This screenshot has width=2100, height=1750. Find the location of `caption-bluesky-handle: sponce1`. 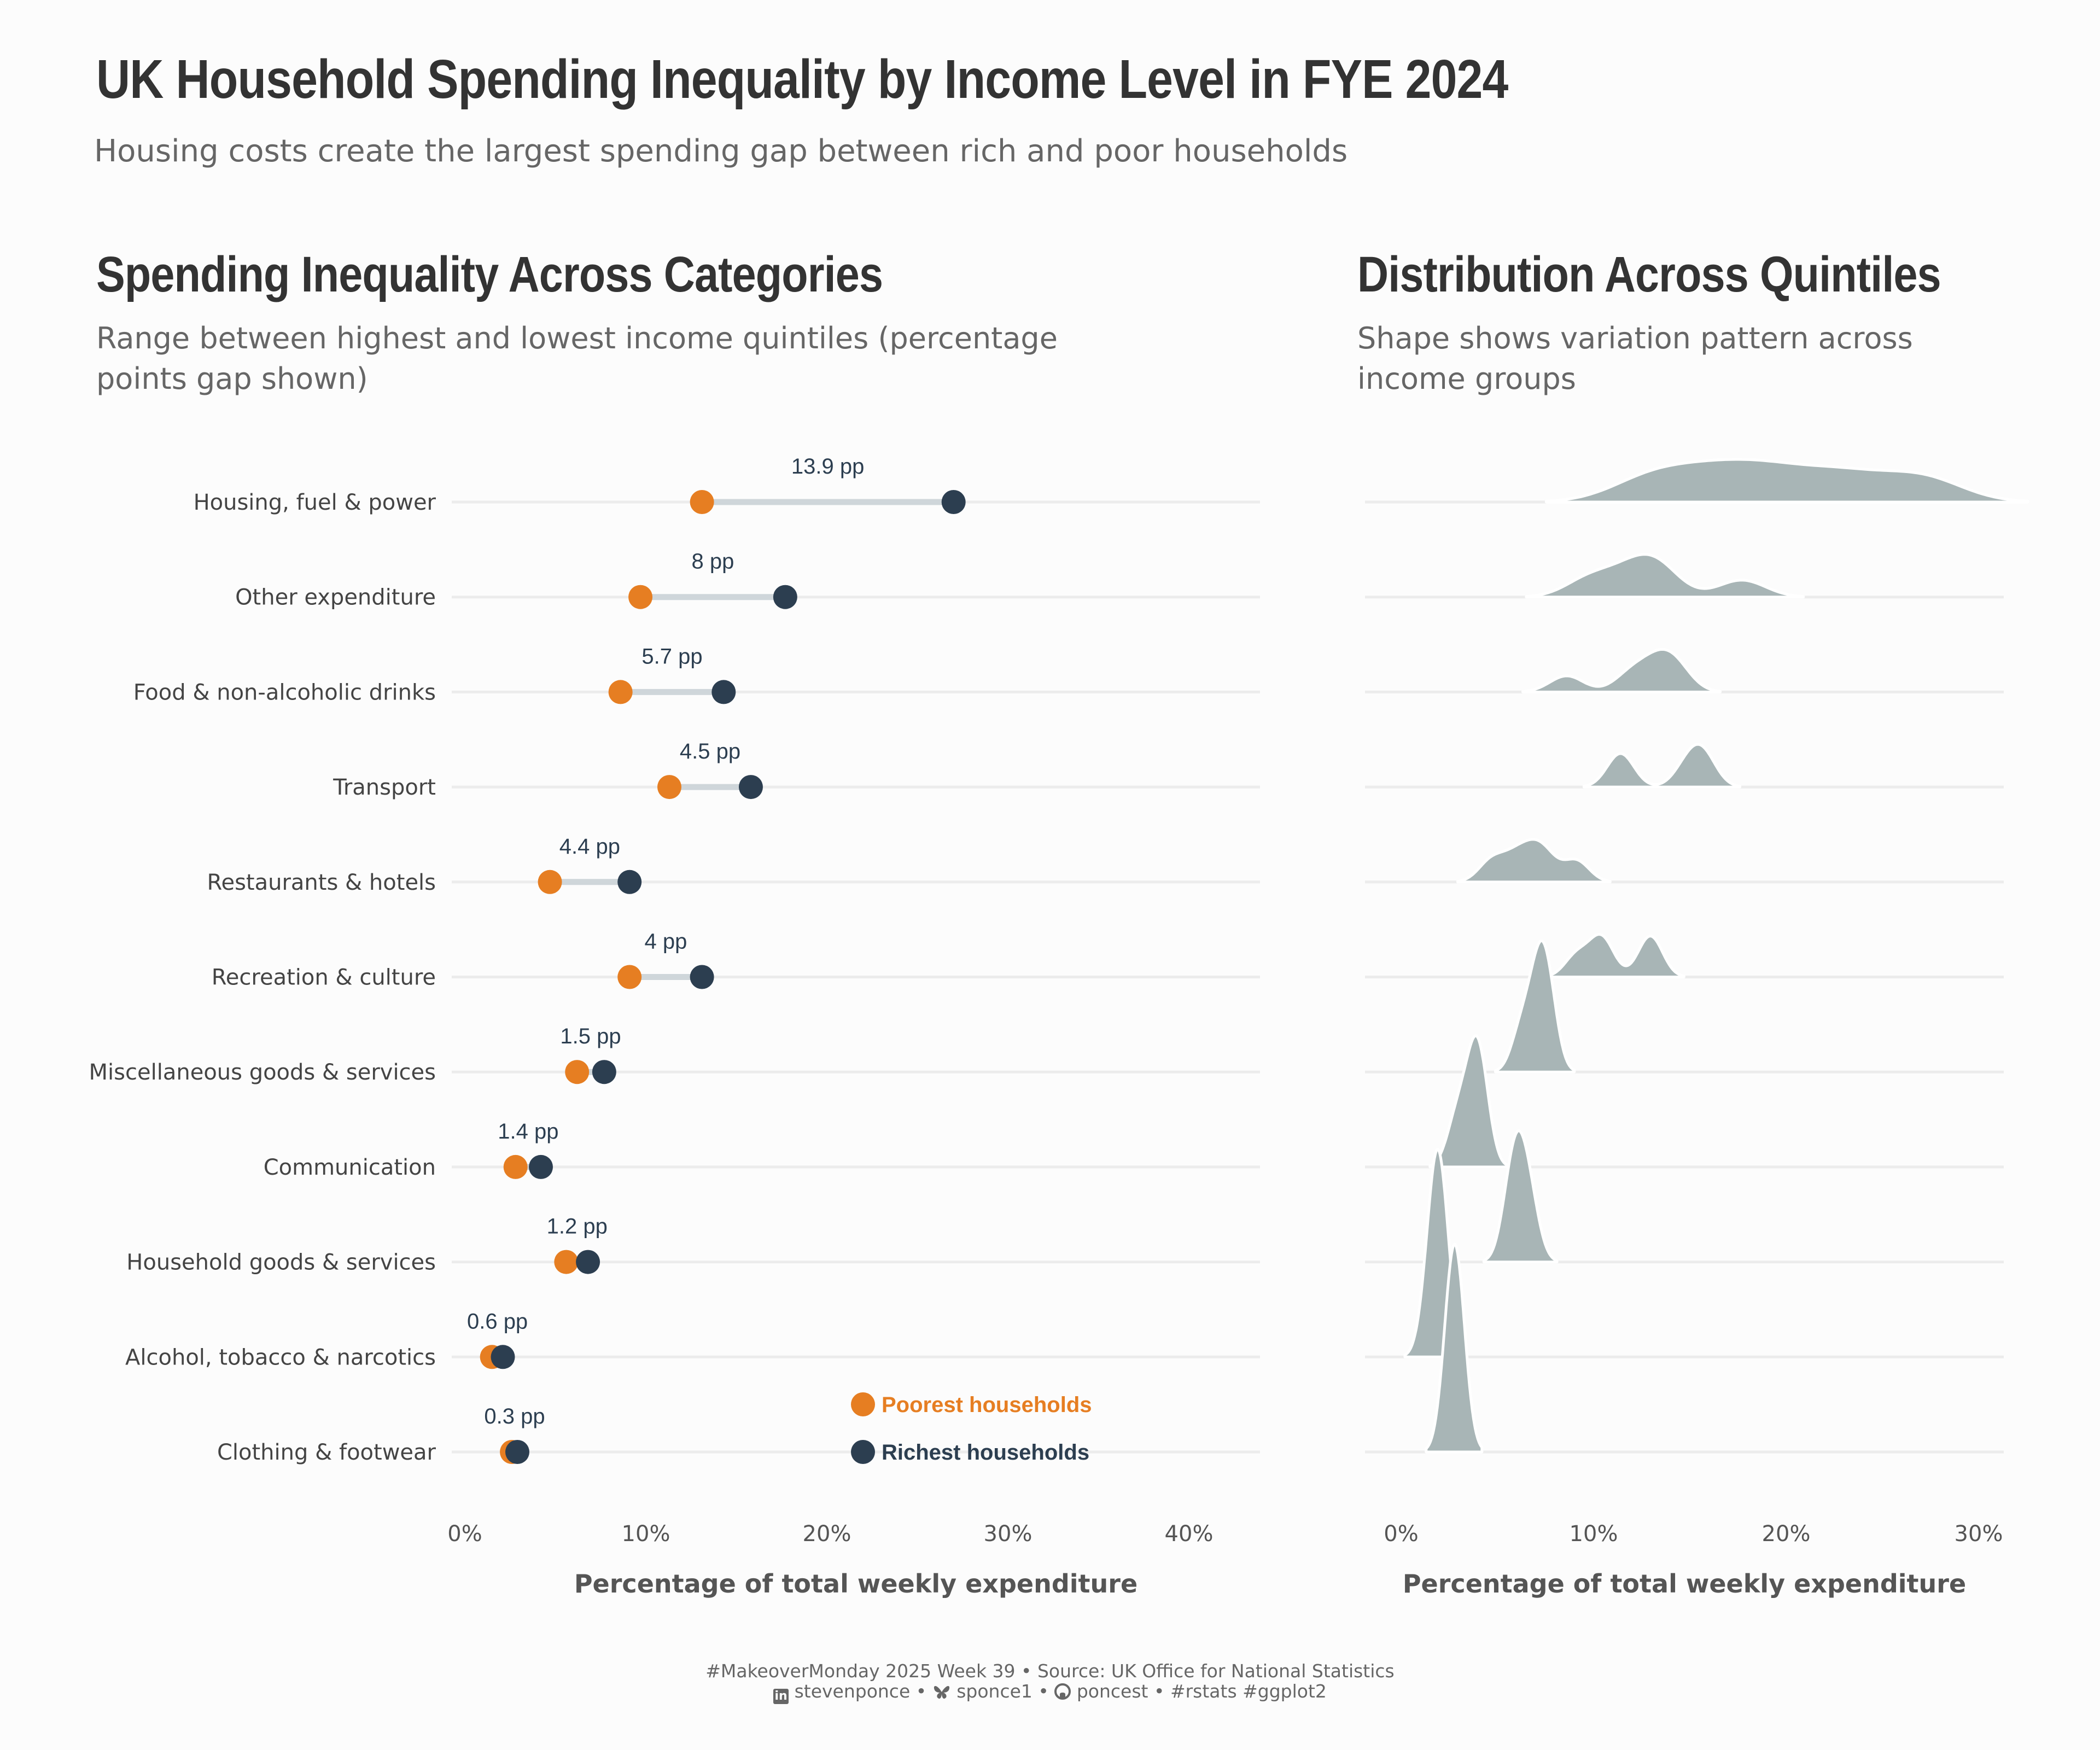

caption-bluesky-handle: sponce1 is located at coordinates (994, 1691).